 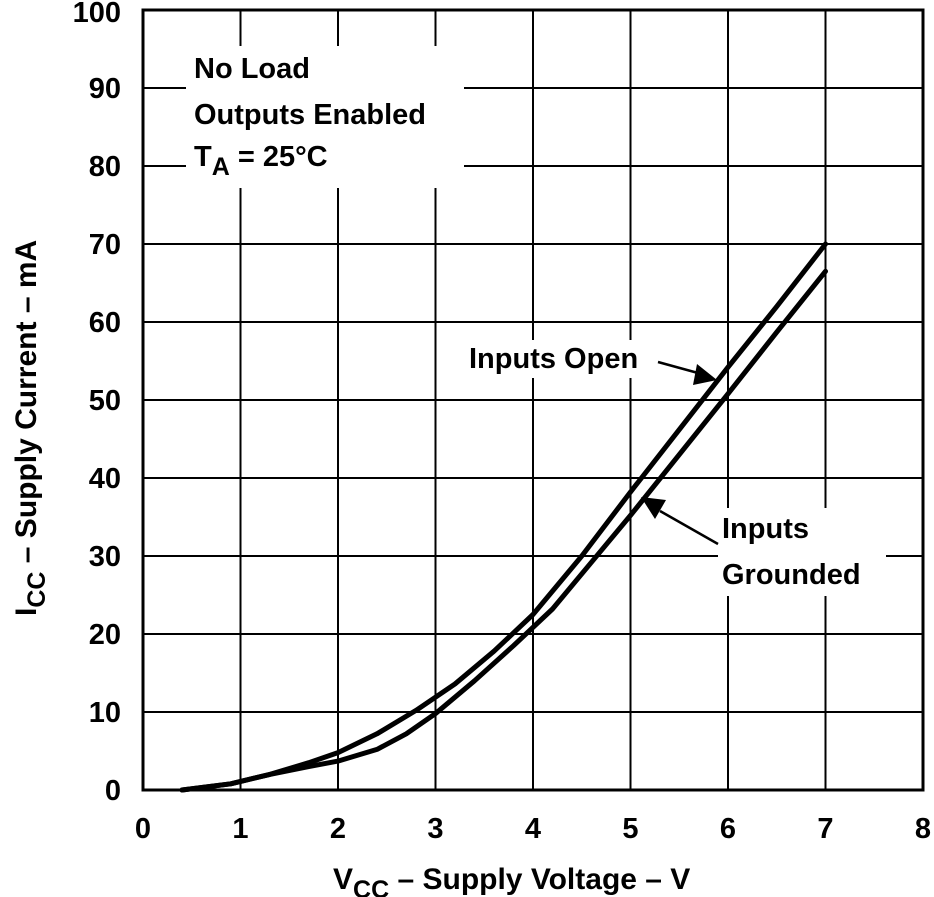 I want to click on conditions-note-background, so click(x=325, y=117).